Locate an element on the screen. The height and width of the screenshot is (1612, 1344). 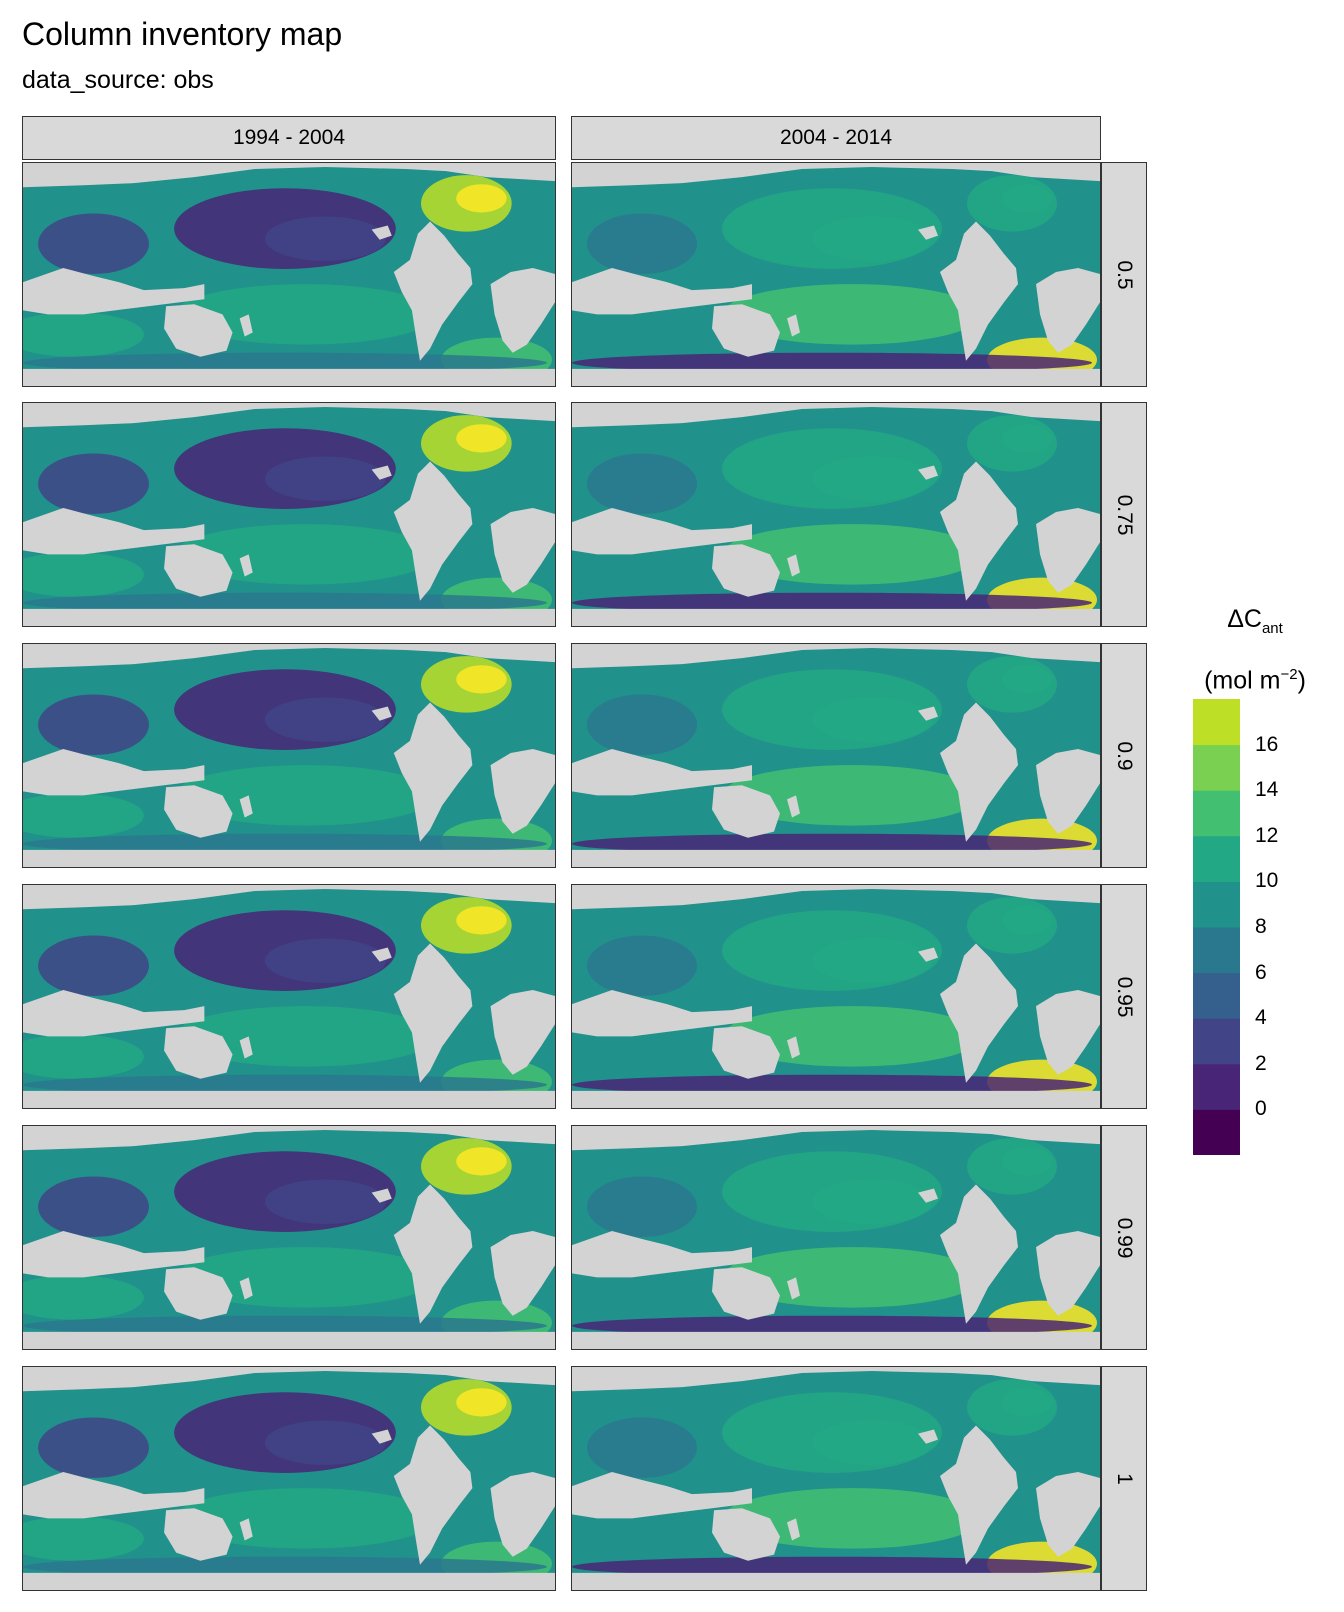
legend-tick-6: 6 is located at coordinates (1261, 972).